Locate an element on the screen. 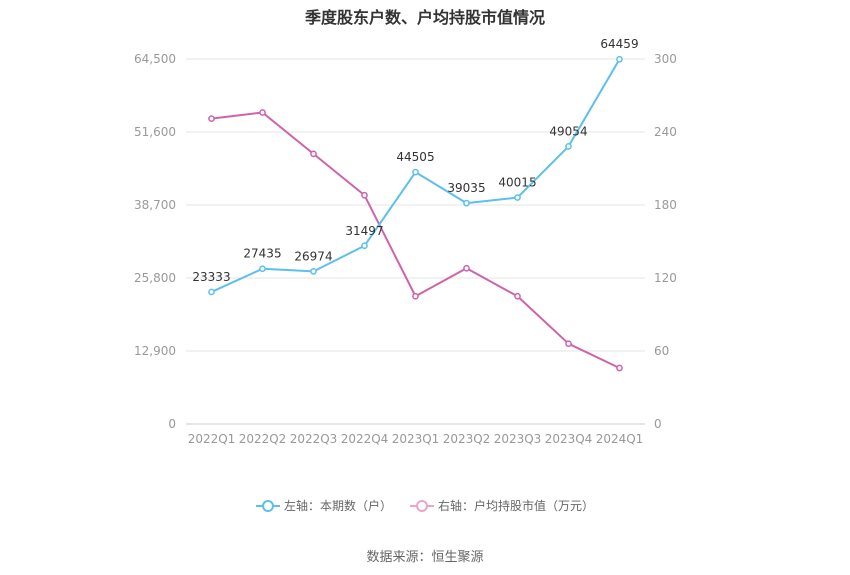  legend-item-left: 左轴：本期数（户） is located at coordinates (323, 505).